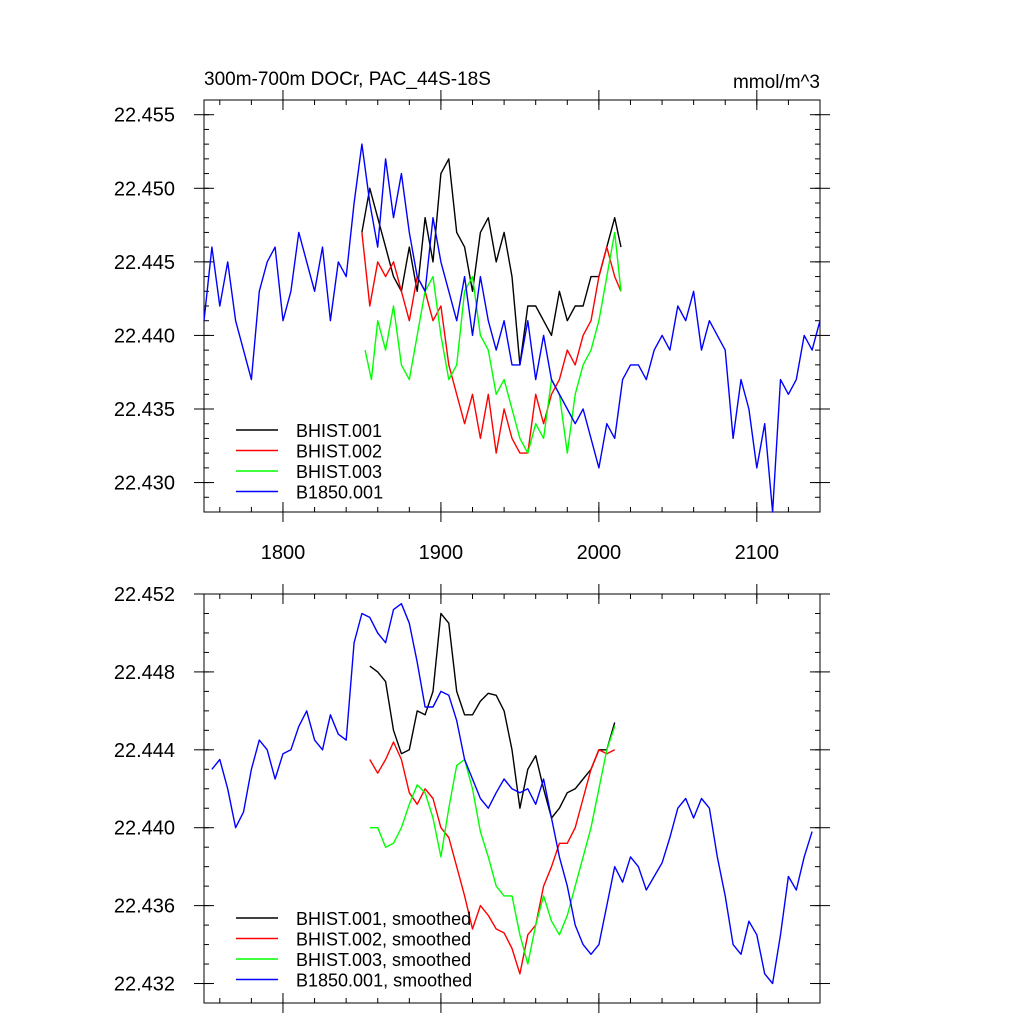 The image size is (1024, 1024). What do you see at coordinates (520, 553) in the screenshot?
I see `top-x-tick-labels: 1800 1900 2000 2100` at bounding box center [520, 553].